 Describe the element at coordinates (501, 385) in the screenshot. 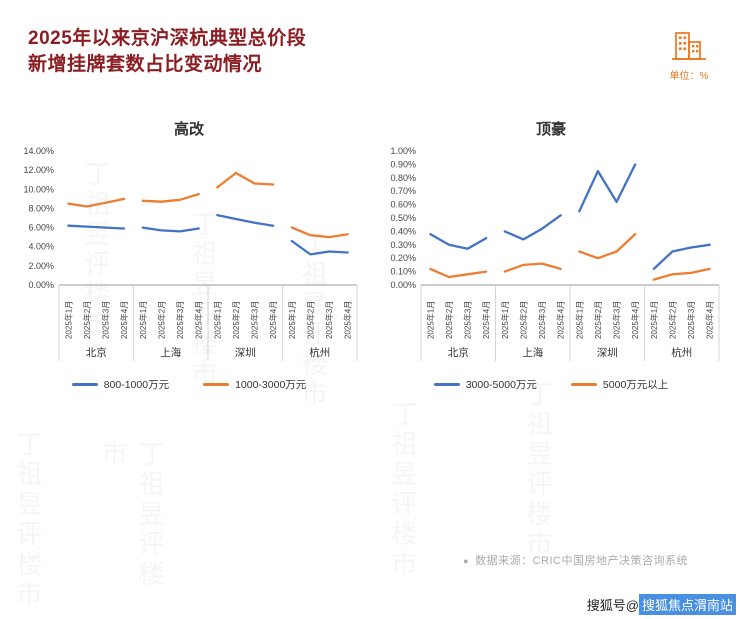

I see `legend-label: 3000-5000万元` at that location.